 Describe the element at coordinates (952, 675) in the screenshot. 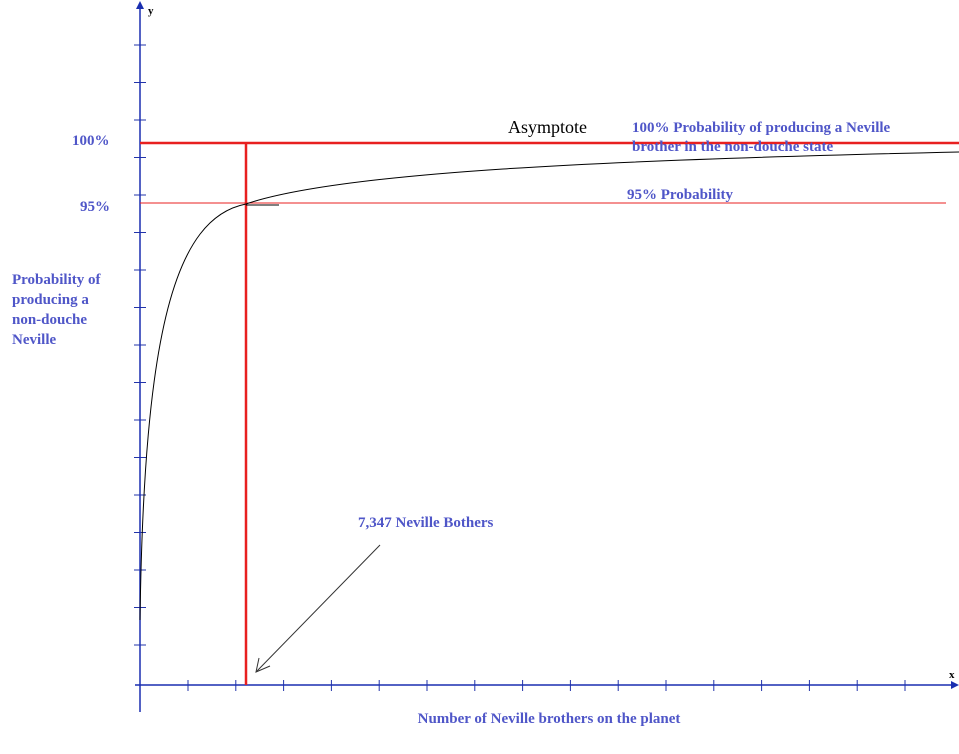

I see `x-axis-letter: x` at that location.